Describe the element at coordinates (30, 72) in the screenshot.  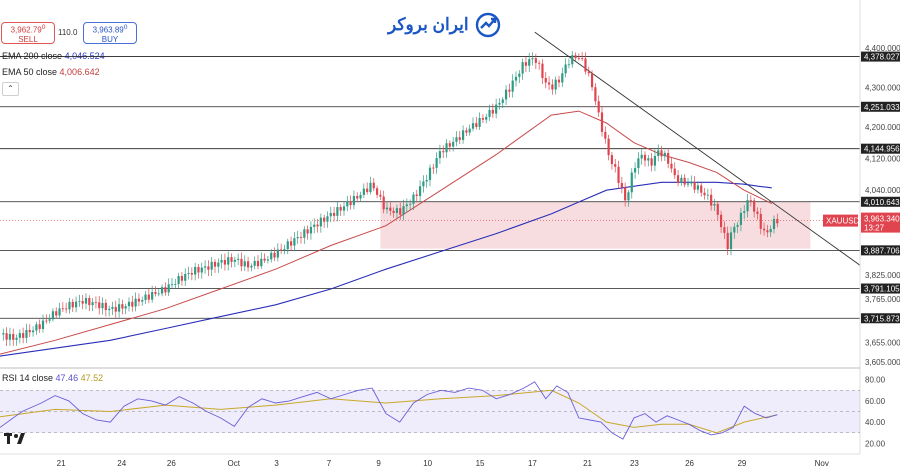
I see `ema50-label: EMA 50 close` at that location.